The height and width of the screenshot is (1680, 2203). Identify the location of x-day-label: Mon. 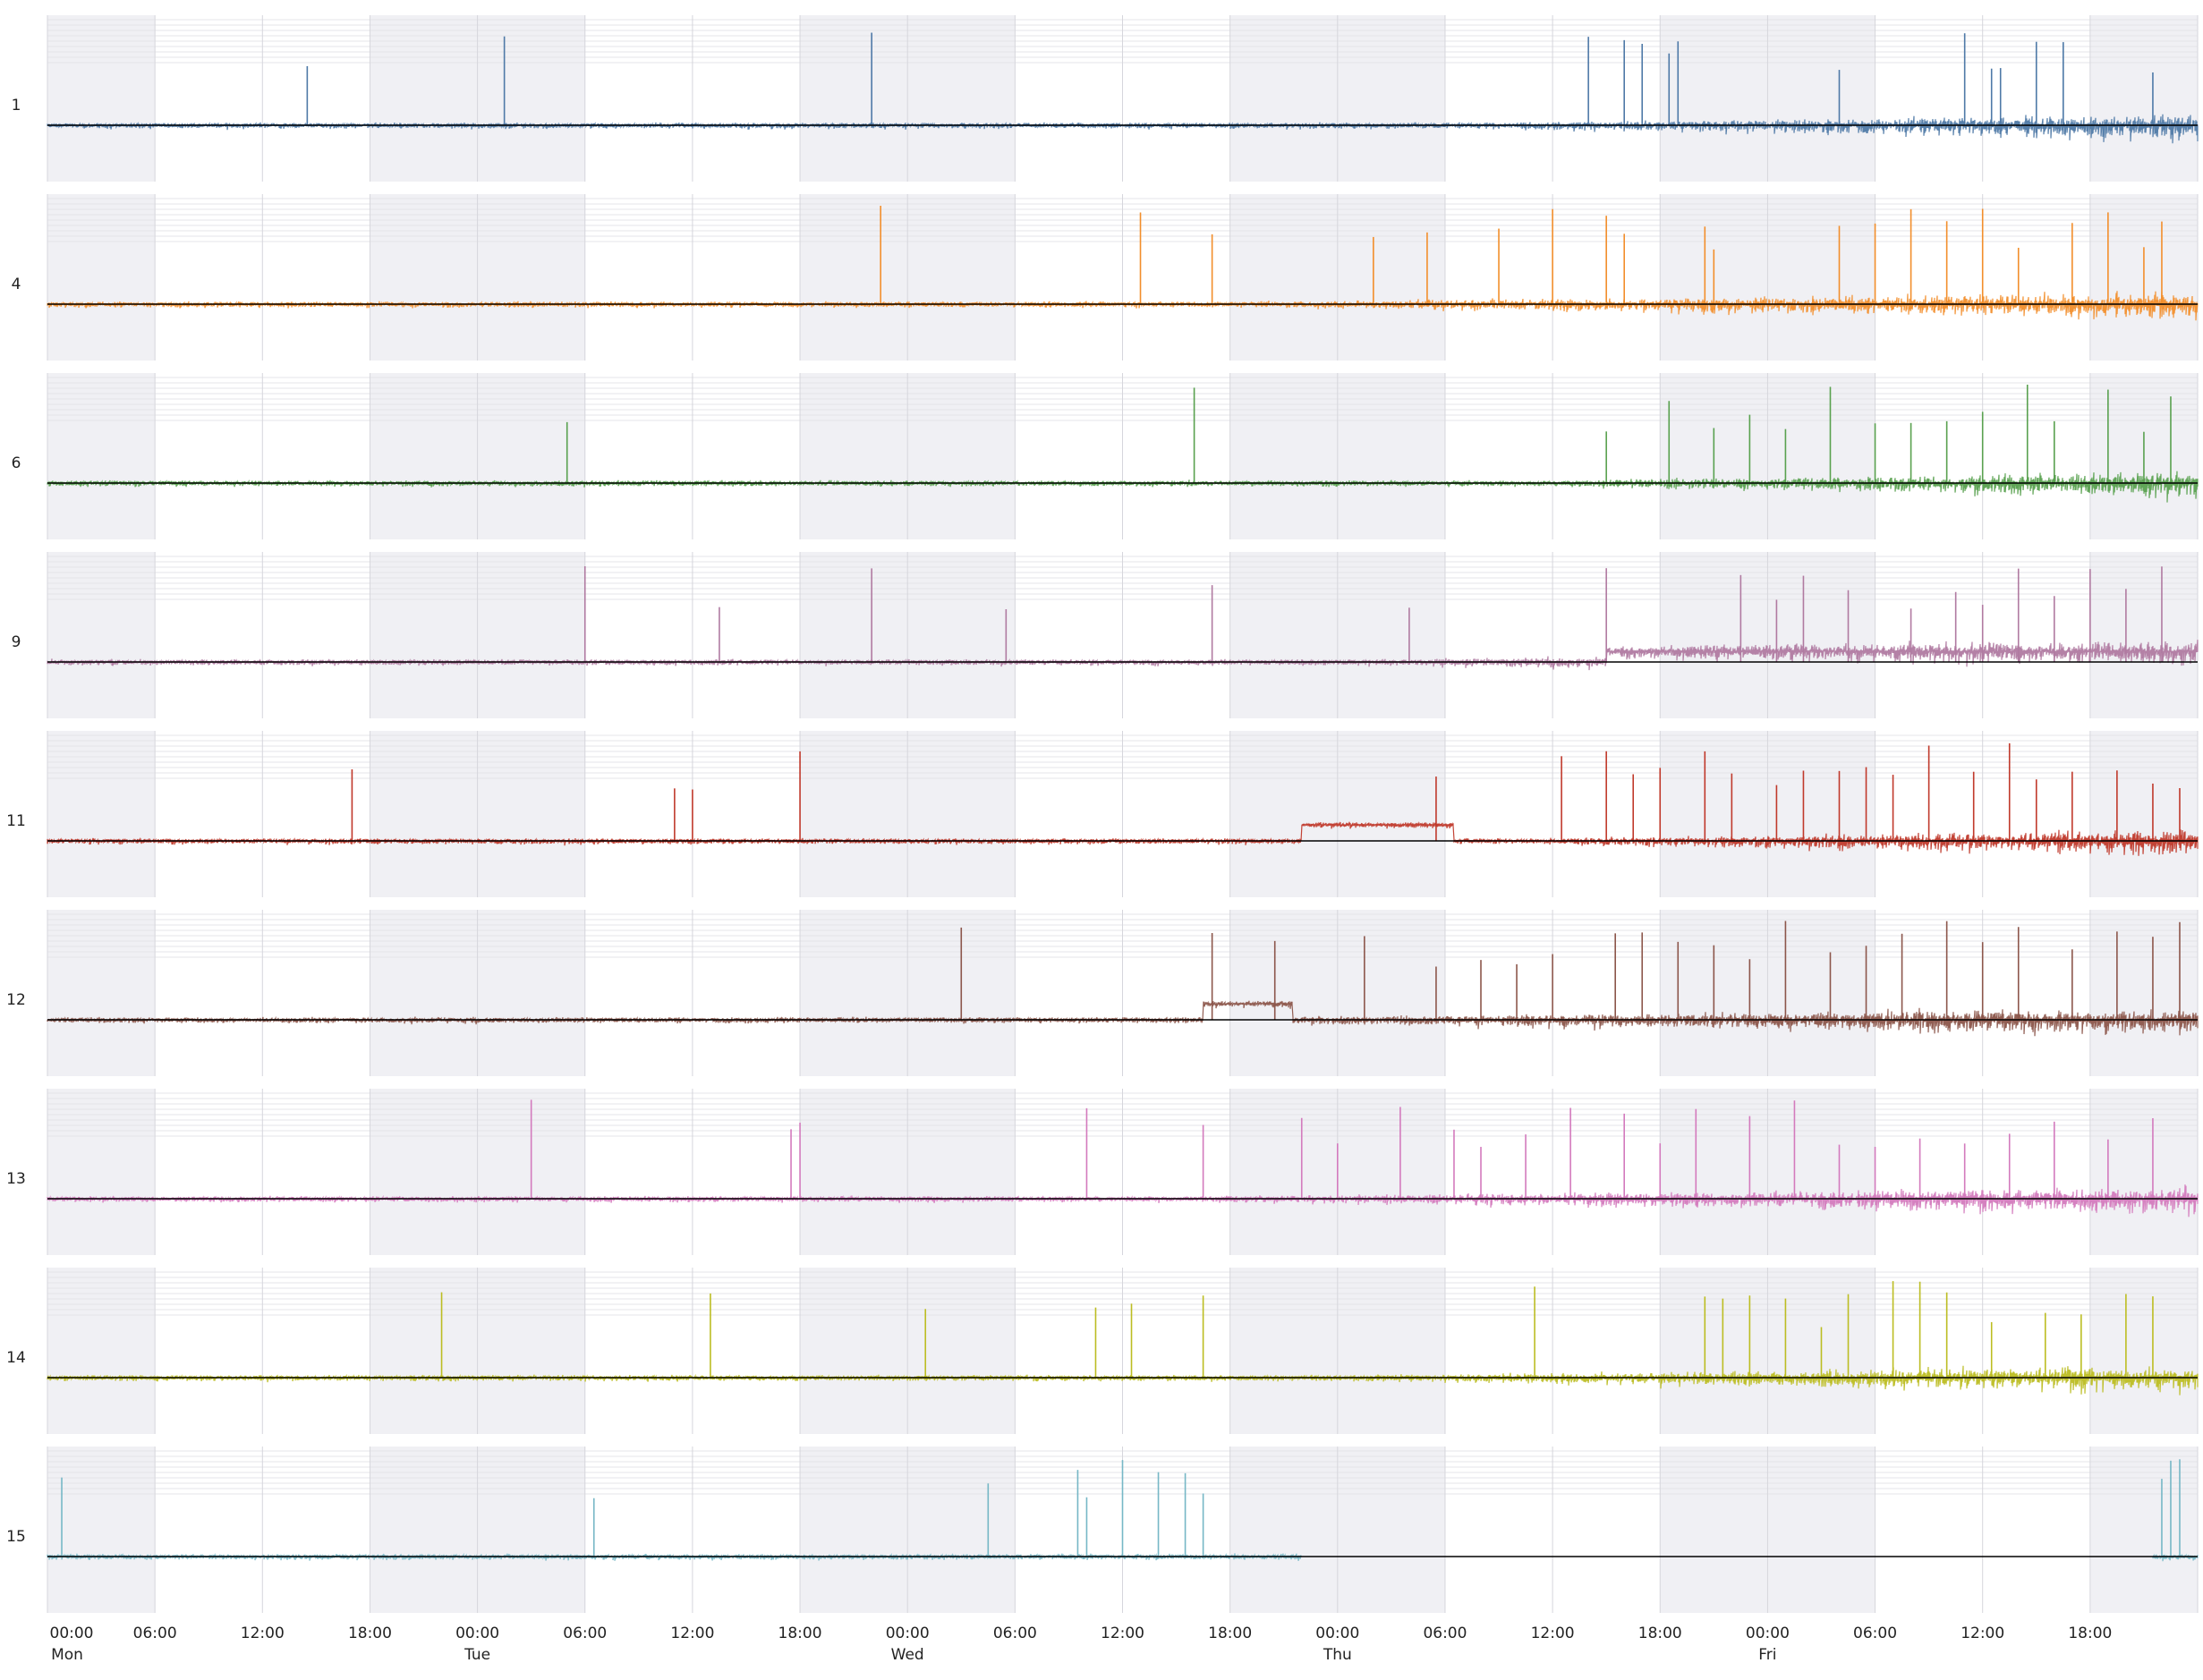
(67, 1655).